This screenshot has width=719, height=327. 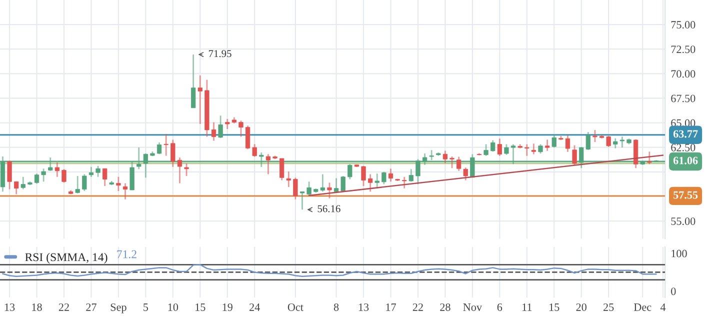 I want to click on annotation: 56.16, so click(x=329, y=208).